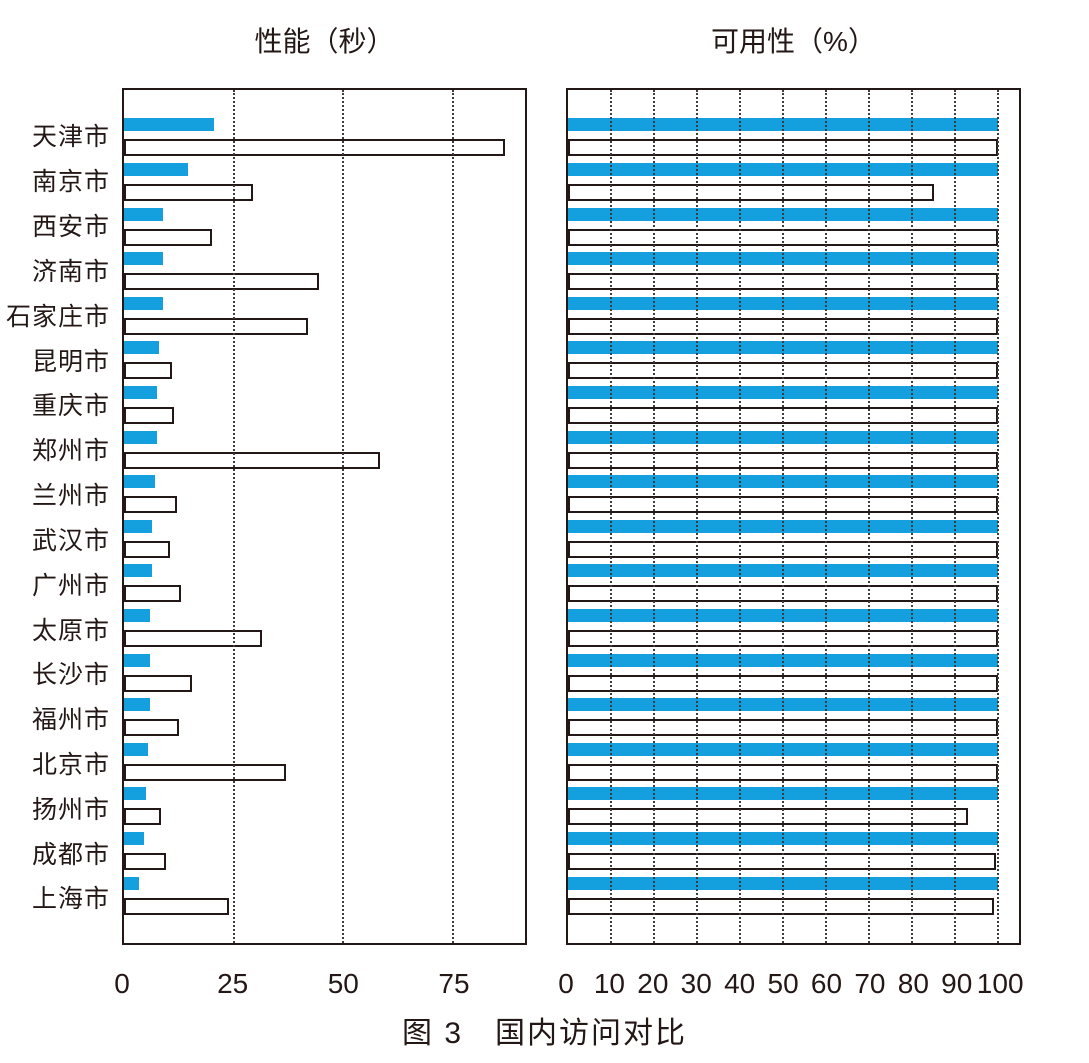  Describe the element at coordinates (70, 585) in the screenshot. I see `category-label: 广州市` at that location.